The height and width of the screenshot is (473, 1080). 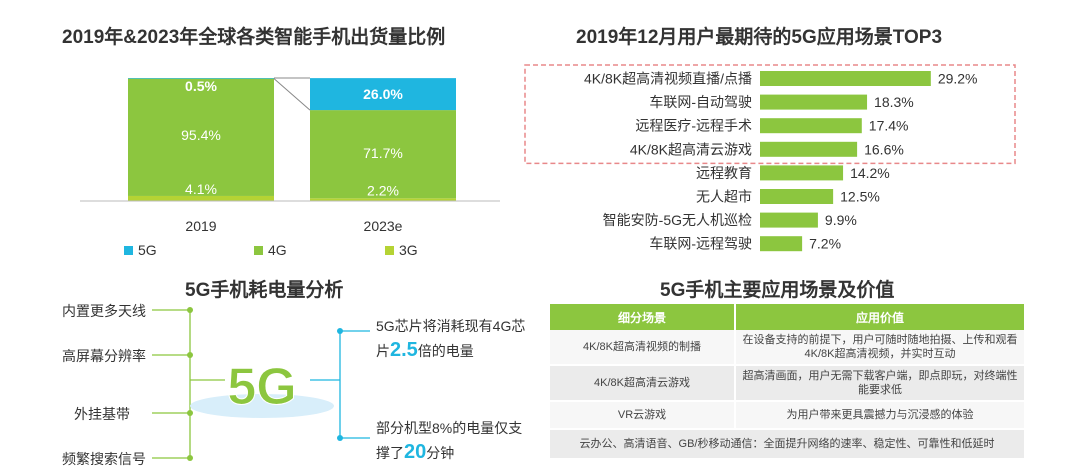 What do you see at coordinates (879, 317) in the screenshot?
I see `header-value: 应用价值` at bounding box center [879, 317].